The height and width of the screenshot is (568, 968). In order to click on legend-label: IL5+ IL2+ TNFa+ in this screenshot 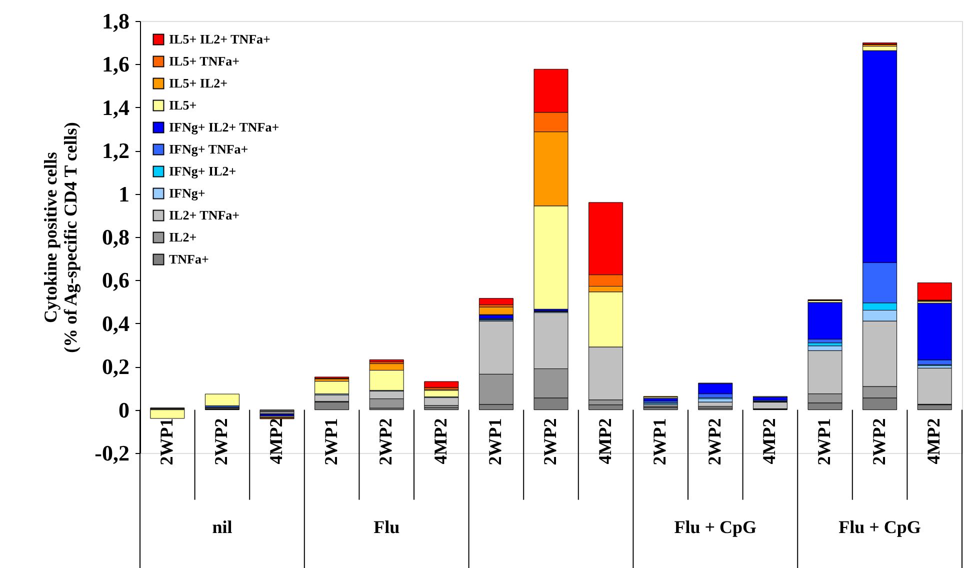, I will do `click(219, 39)`.